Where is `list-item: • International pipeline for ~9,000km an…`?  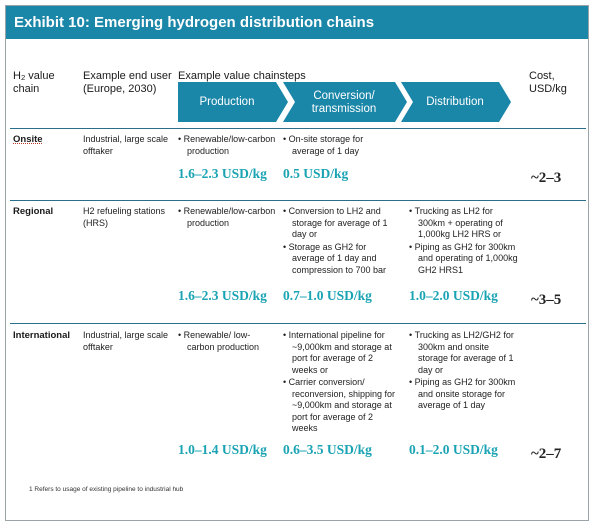
list-item: • International pipeline for ~9,000km an… is located at coordinates (337, 352).